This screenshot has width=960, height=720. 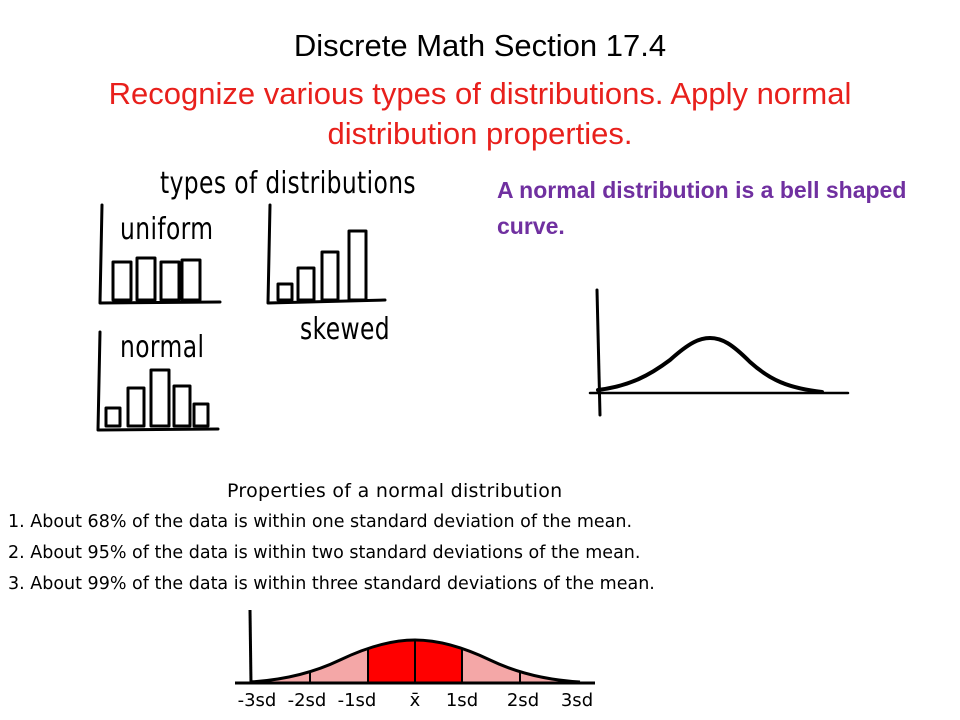 I want to click on slide-title: Discrete Math Section 17.4, so click(x=480, y=45).